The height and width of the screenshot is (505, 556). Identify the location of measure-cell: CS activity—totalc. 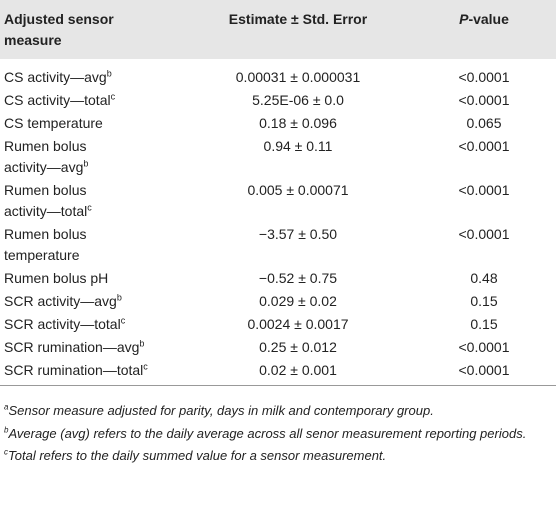
(92, 100).